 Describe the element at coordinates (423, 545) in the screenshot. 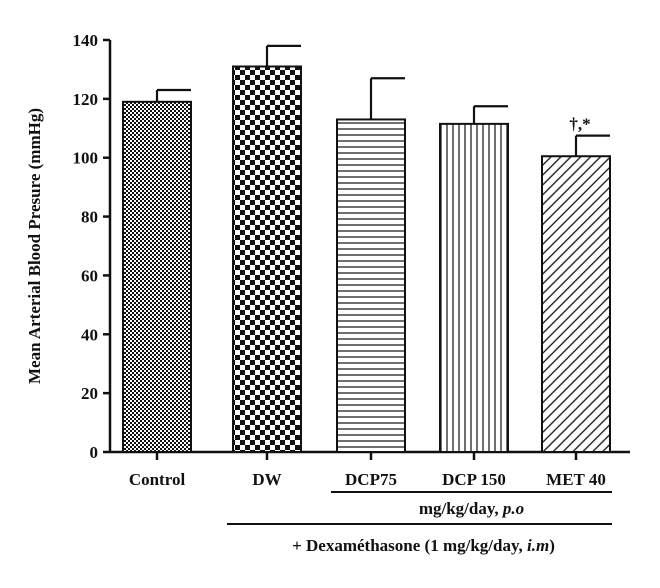

I see `treatment-group-label: + Dexaméthasone (1 mg/kg/day, i.m)` at that location.